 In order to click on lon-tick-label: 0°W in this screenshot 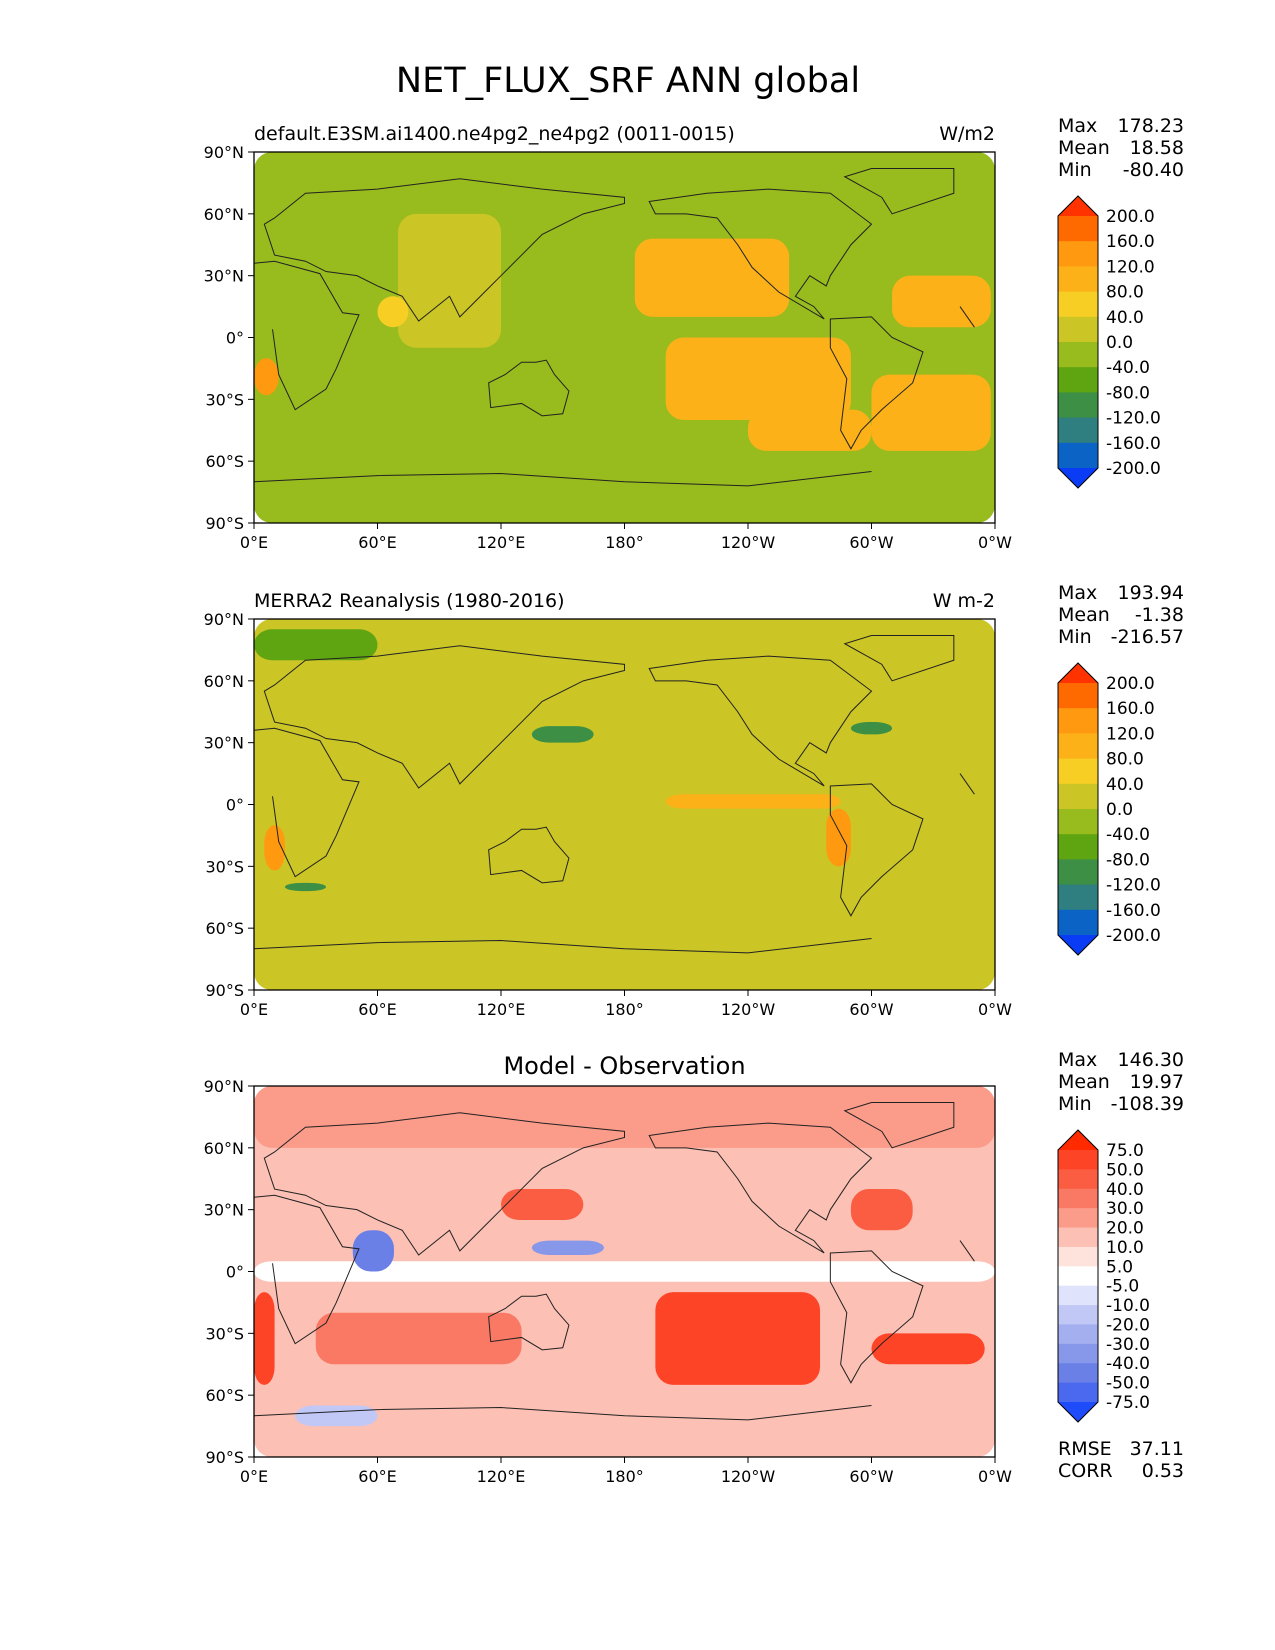, I will do `click(995, 1476)`.